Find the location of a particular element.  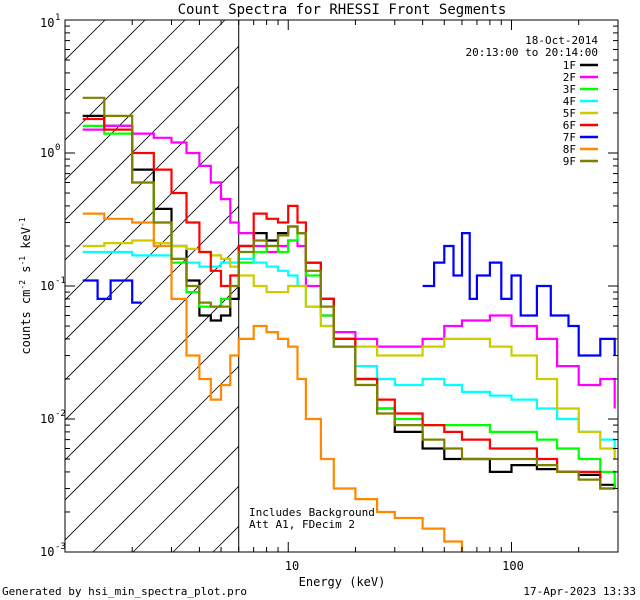

chart-title: Count Spectra for RHESSI Front Segments is located at coordinates (342, 10).